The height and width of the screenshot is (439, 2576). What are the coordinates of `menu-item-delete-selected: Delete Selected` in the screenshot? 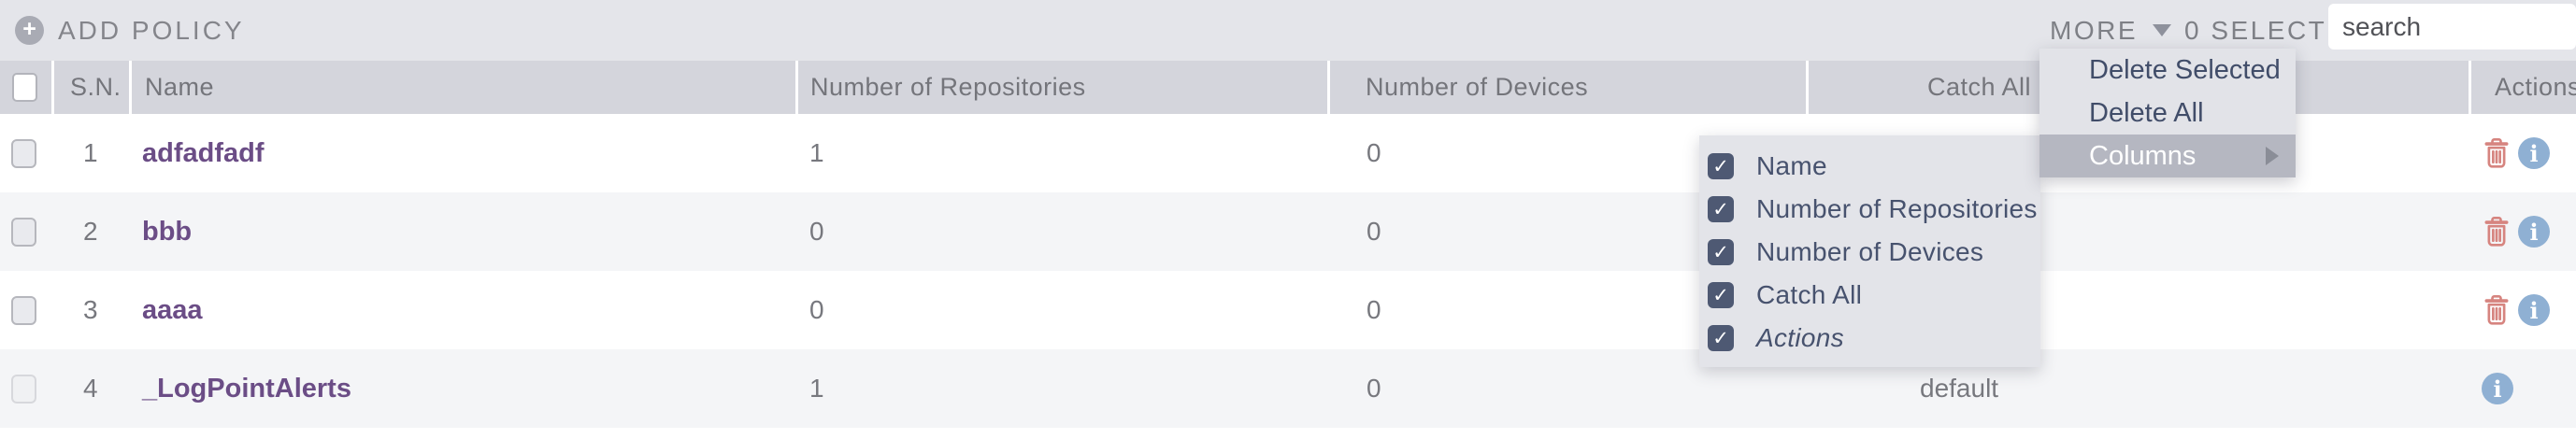 It's located at (2185, 69).